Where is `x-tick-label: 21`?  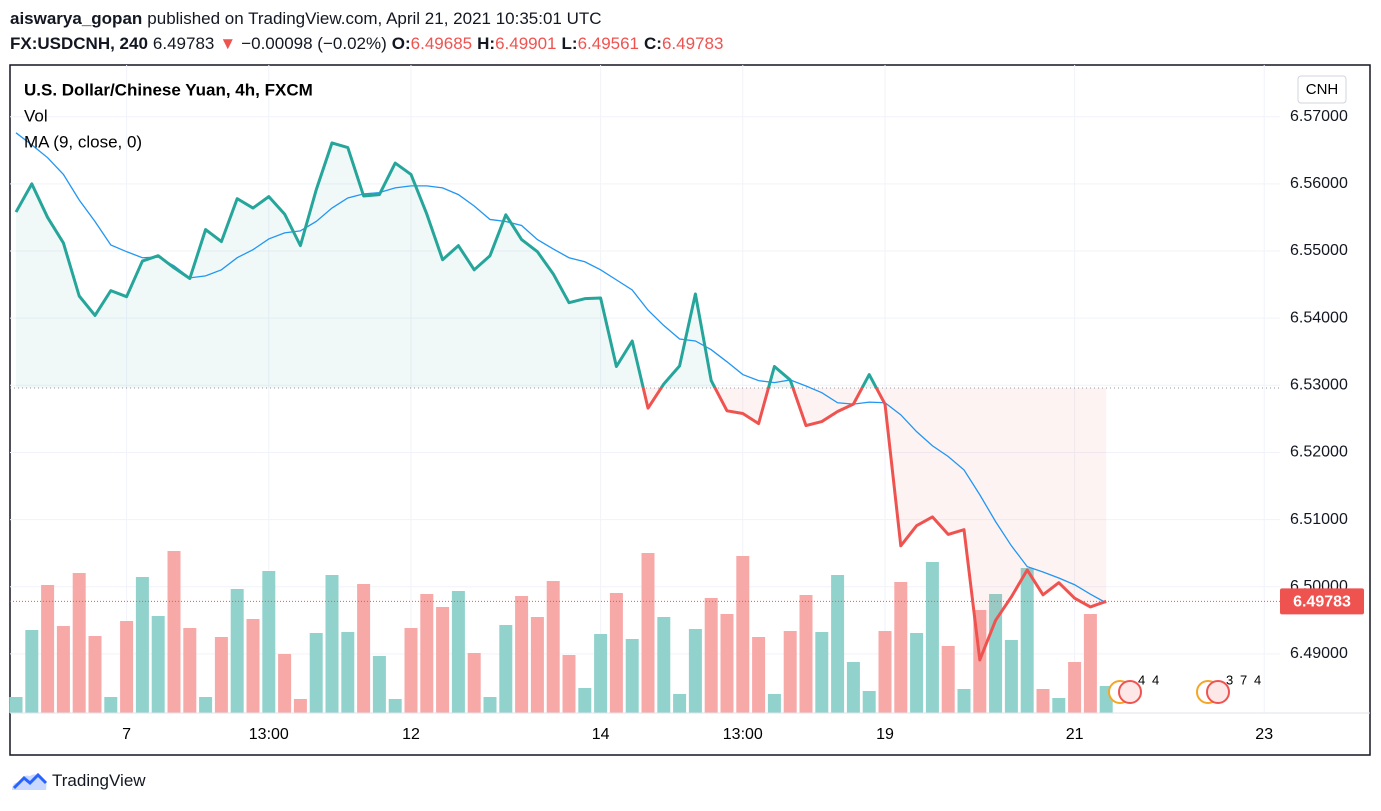 x-tick-label: 21 is located at coordinates (1075, 734).